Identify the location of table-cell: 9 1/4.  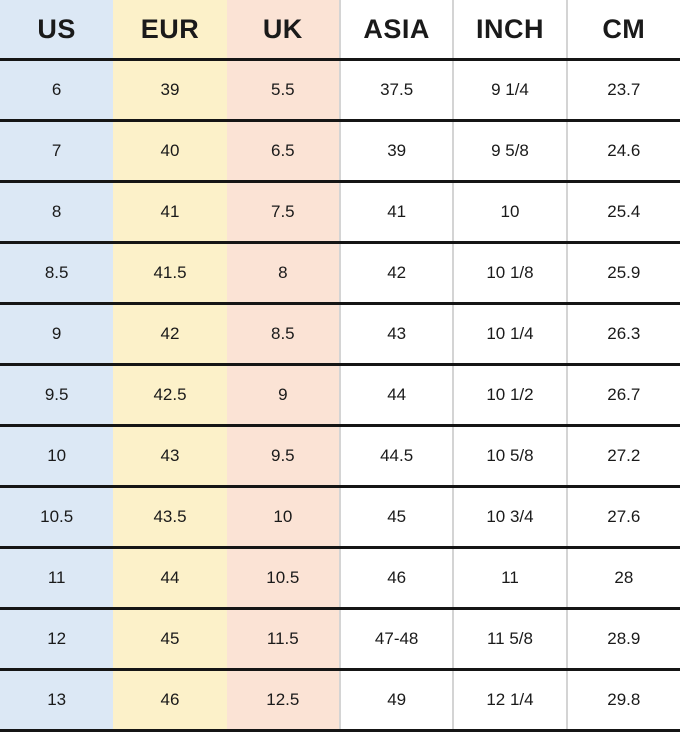
(509, 90).